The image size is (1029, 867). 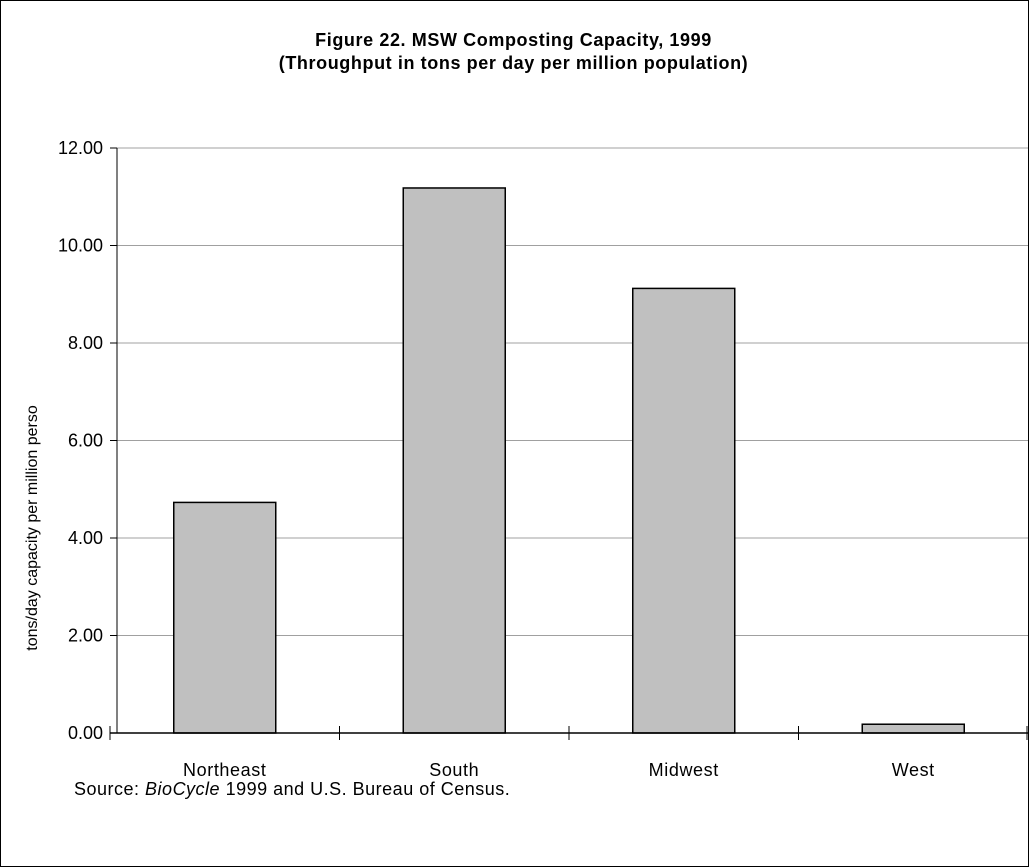 I want to click on chart-title: Figure 22. MSW Composting Capacity, 1999, so click(x=513, y=40).